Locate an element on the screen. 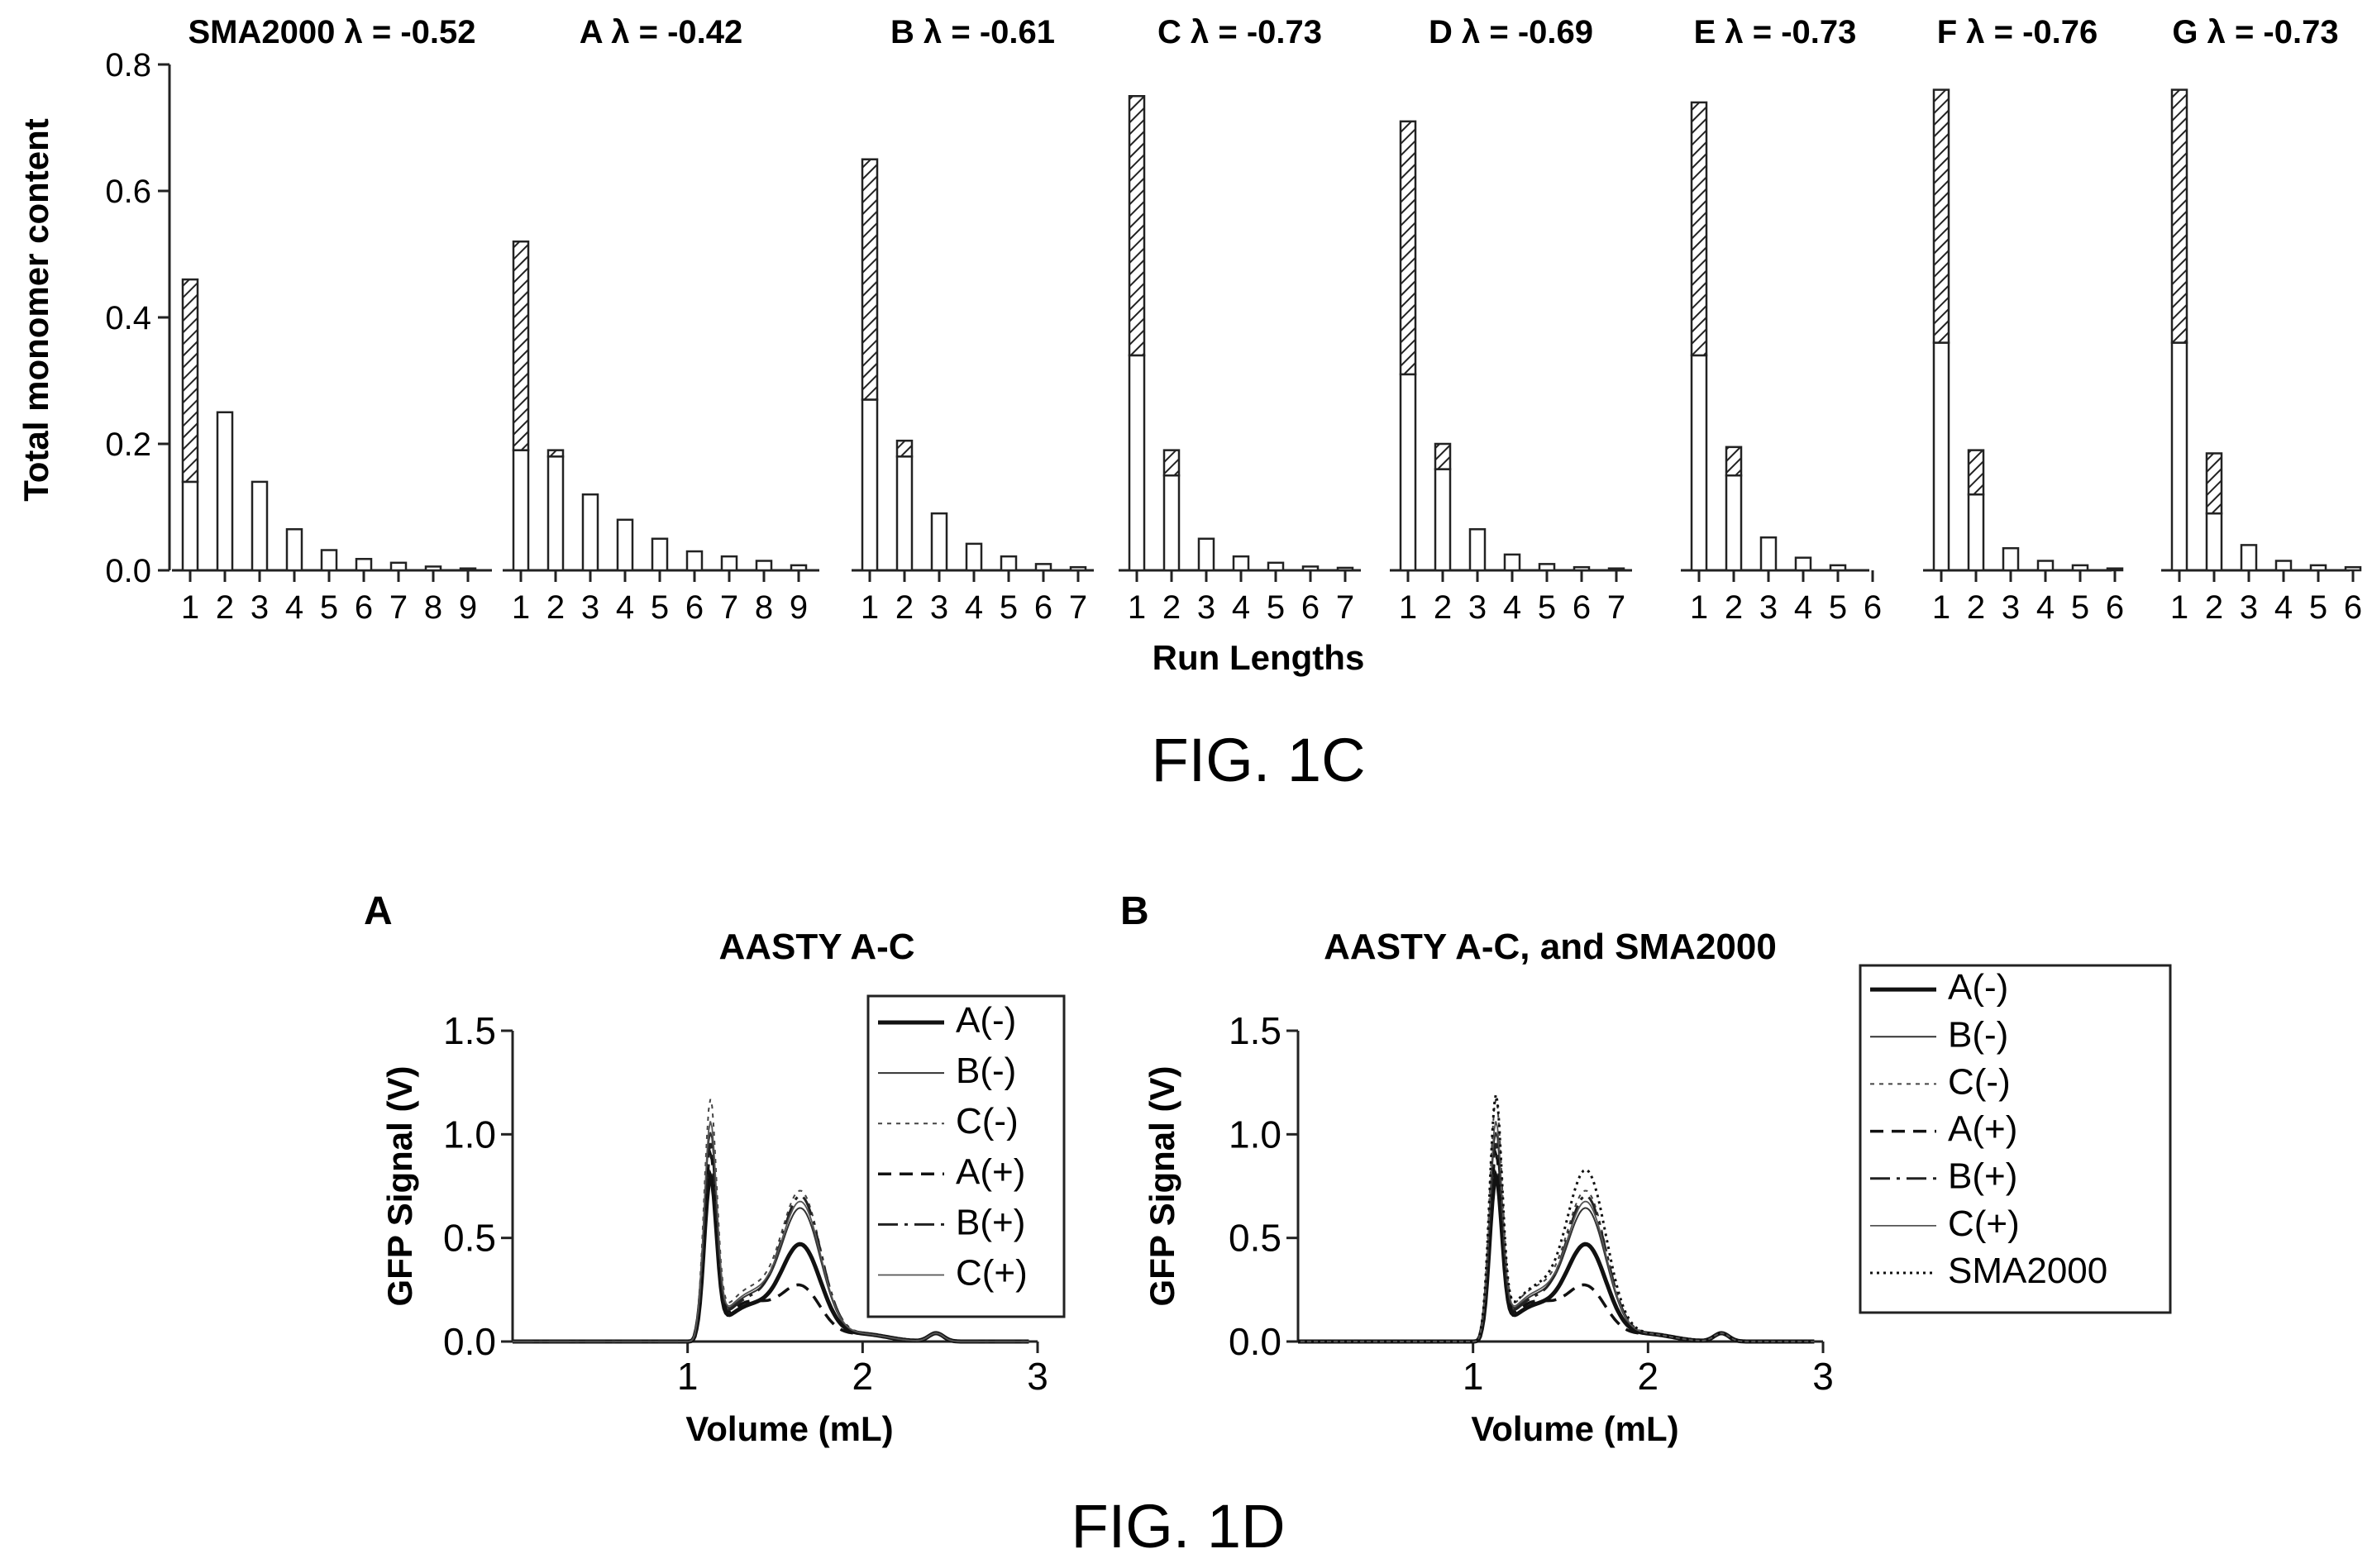 Image resolution: width=2372 pixels, height=1568 pixels. panel-3: C λ = -0.73 1 2 3 4 5 6 7 is located at coordinates (1240, 320).